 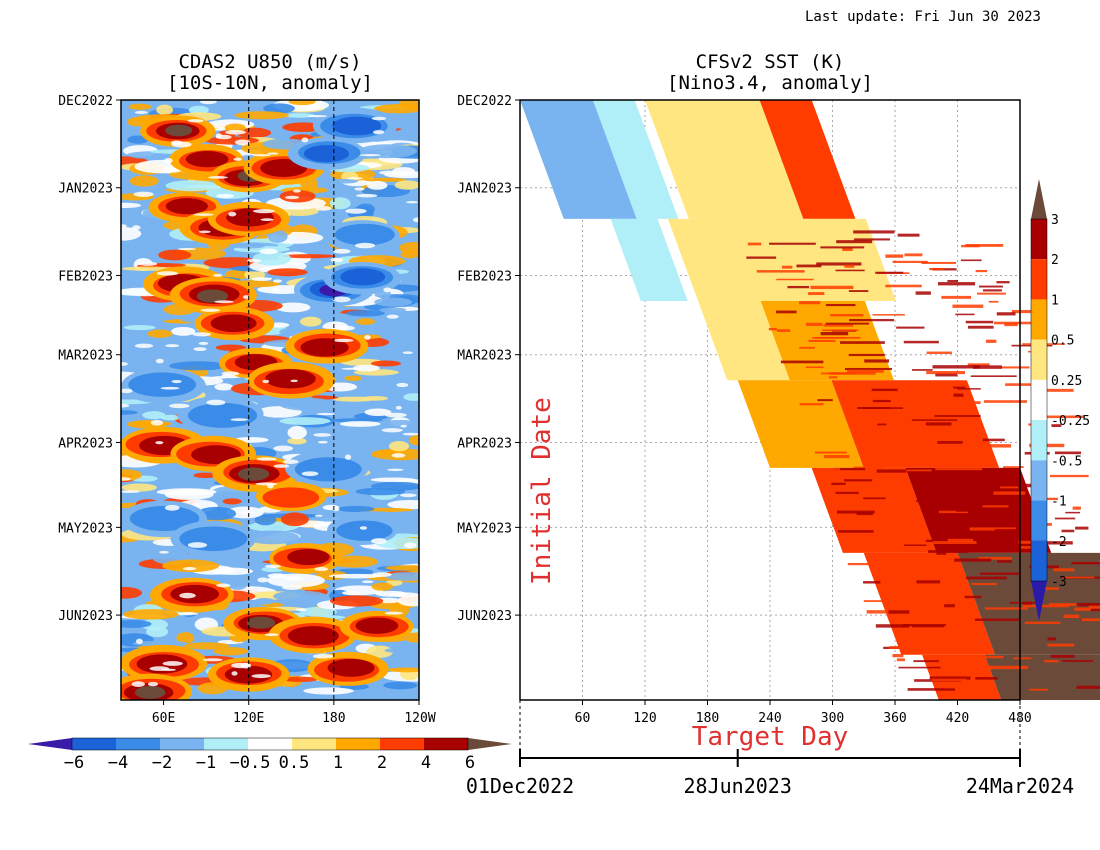 I want to click on colorbar-label: −6, so click(x=74, y=763).